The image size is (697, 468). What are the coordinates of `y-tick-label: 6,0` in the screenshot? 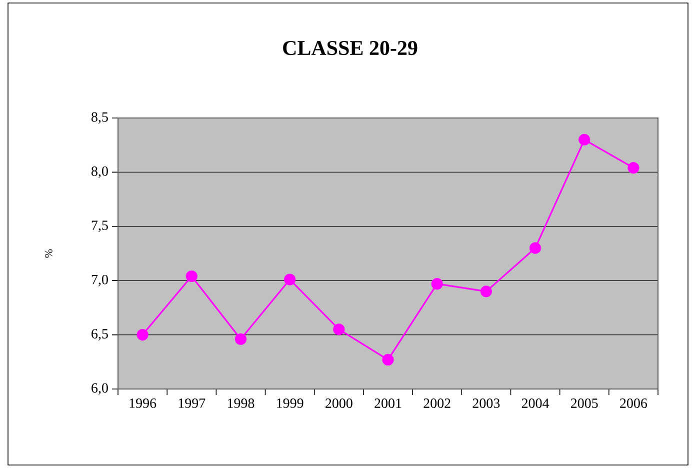 It's located at (100, 389).